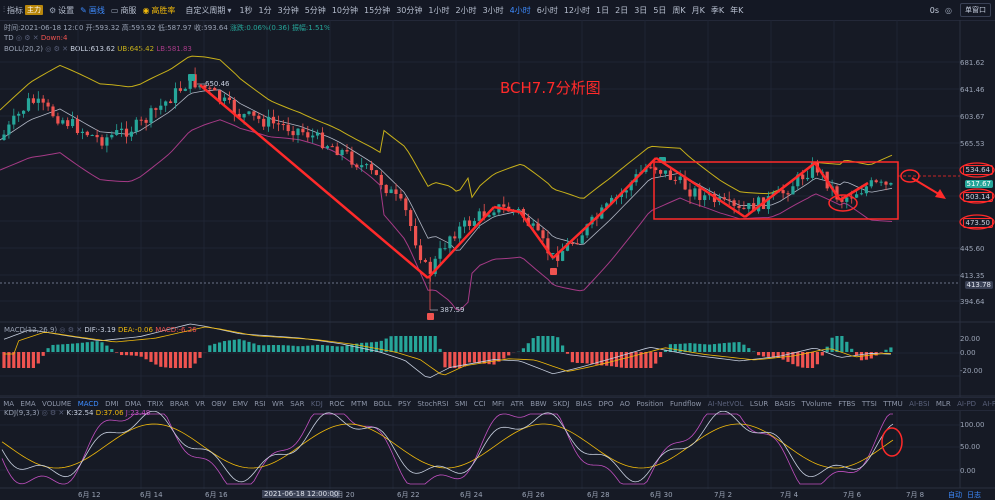  Describe the element at coordinates (359, 404) in the screenshot. I see `indicator-tab: MTM` at that location.